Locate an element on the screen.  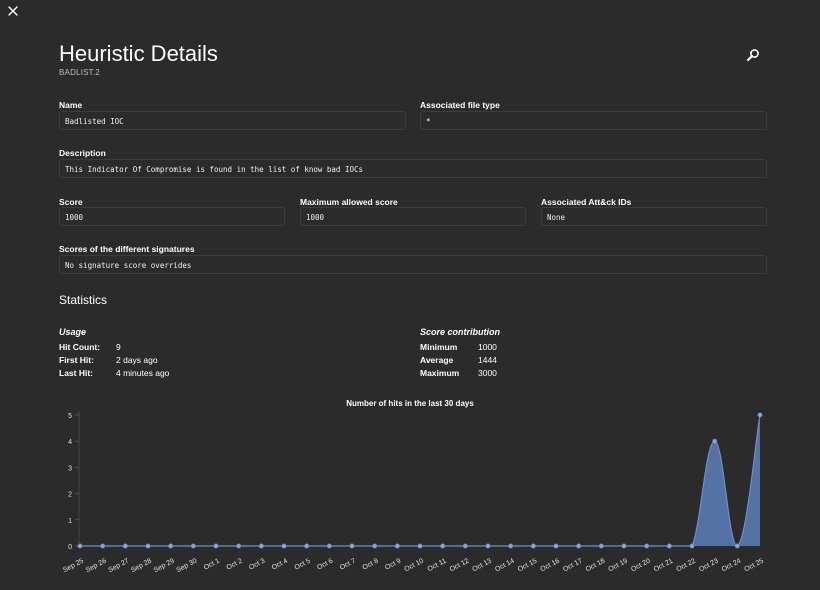
signature-scores-label: Scores of the different signatures is located at coordinates (127, 249).